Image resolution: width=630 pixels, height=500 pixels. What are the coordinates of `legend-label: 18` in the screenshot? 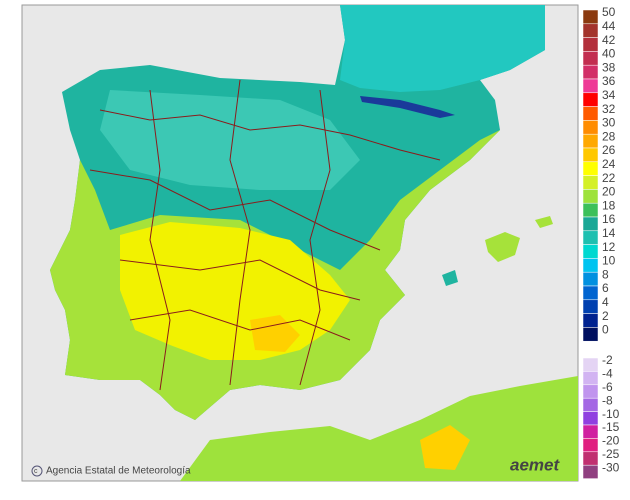 It's located at (609, 205).